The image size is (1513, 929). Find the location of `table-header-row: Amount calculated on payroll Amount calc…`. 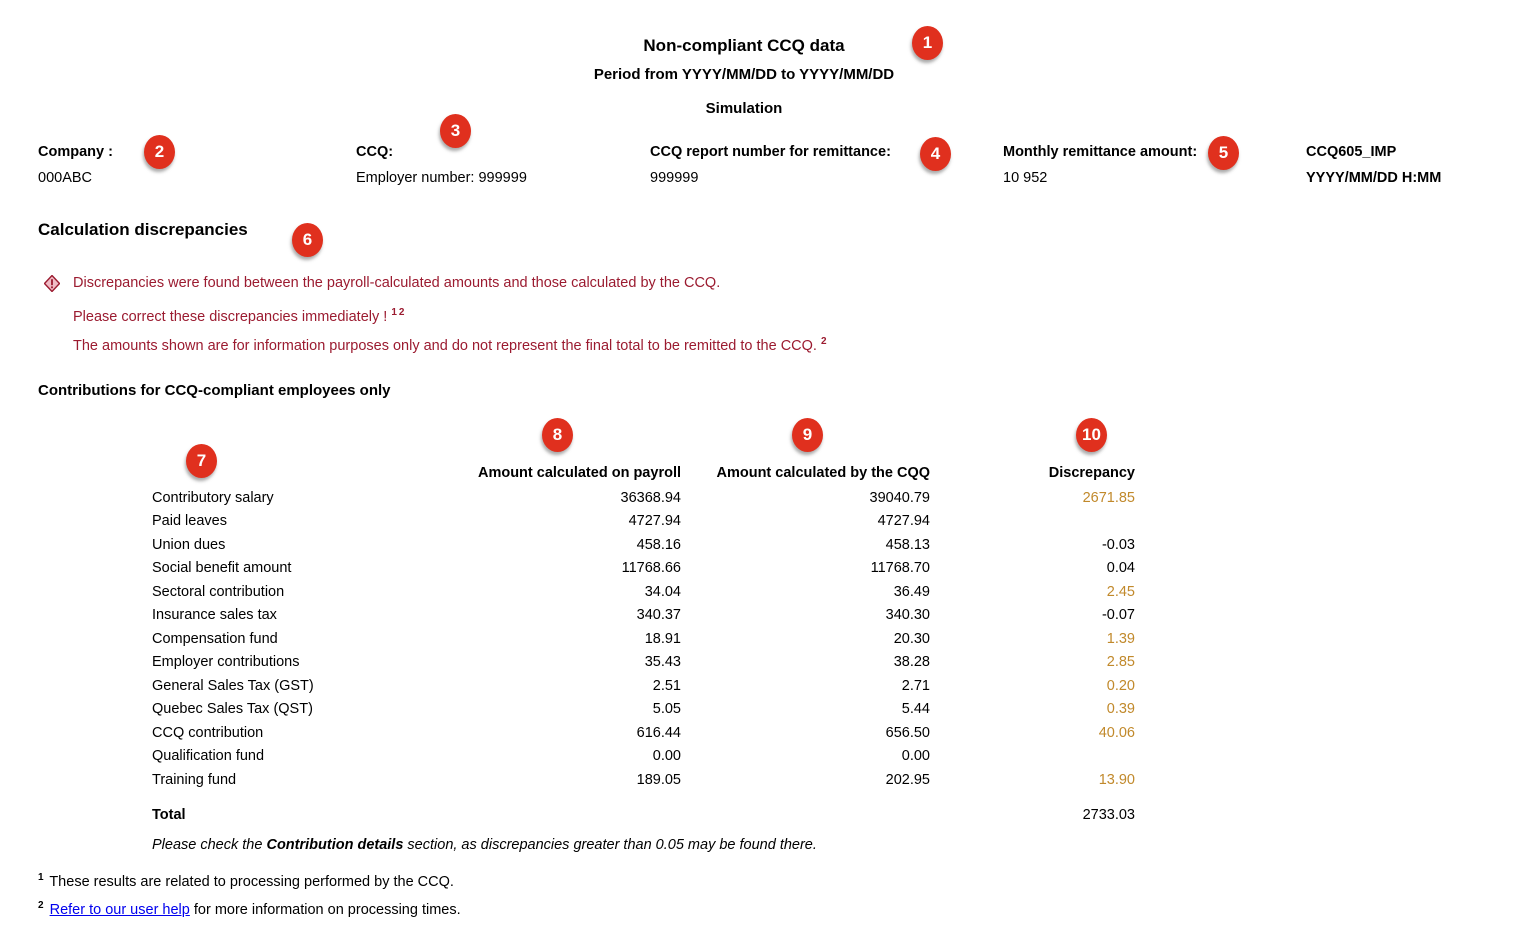

table-header-row: Amount calculated on payroll Amount calc… is located at coordinates (643, 474).